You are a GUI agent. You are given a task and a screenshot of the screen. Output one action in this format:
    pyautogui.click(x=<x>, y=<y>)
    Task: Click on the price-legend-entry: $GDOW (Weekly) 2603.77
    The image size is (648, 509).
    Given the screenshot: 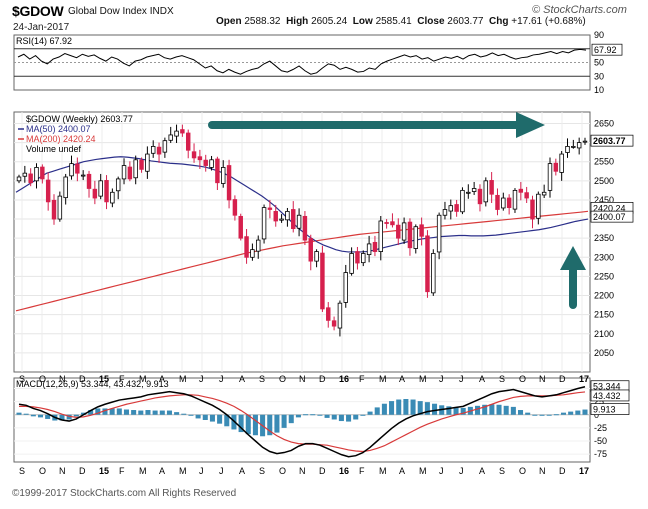 What is the action you would take?
    pyautogui.click(x=79, y=119)
    